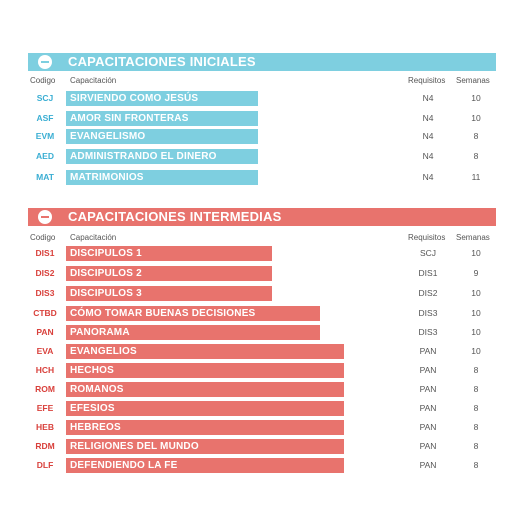 The width and height of the screenshot is (520, 531). What do you see at coordinates (476, 273) in the screenshot?
I see `course-weeks: 9` at bounding box center [476, 273].